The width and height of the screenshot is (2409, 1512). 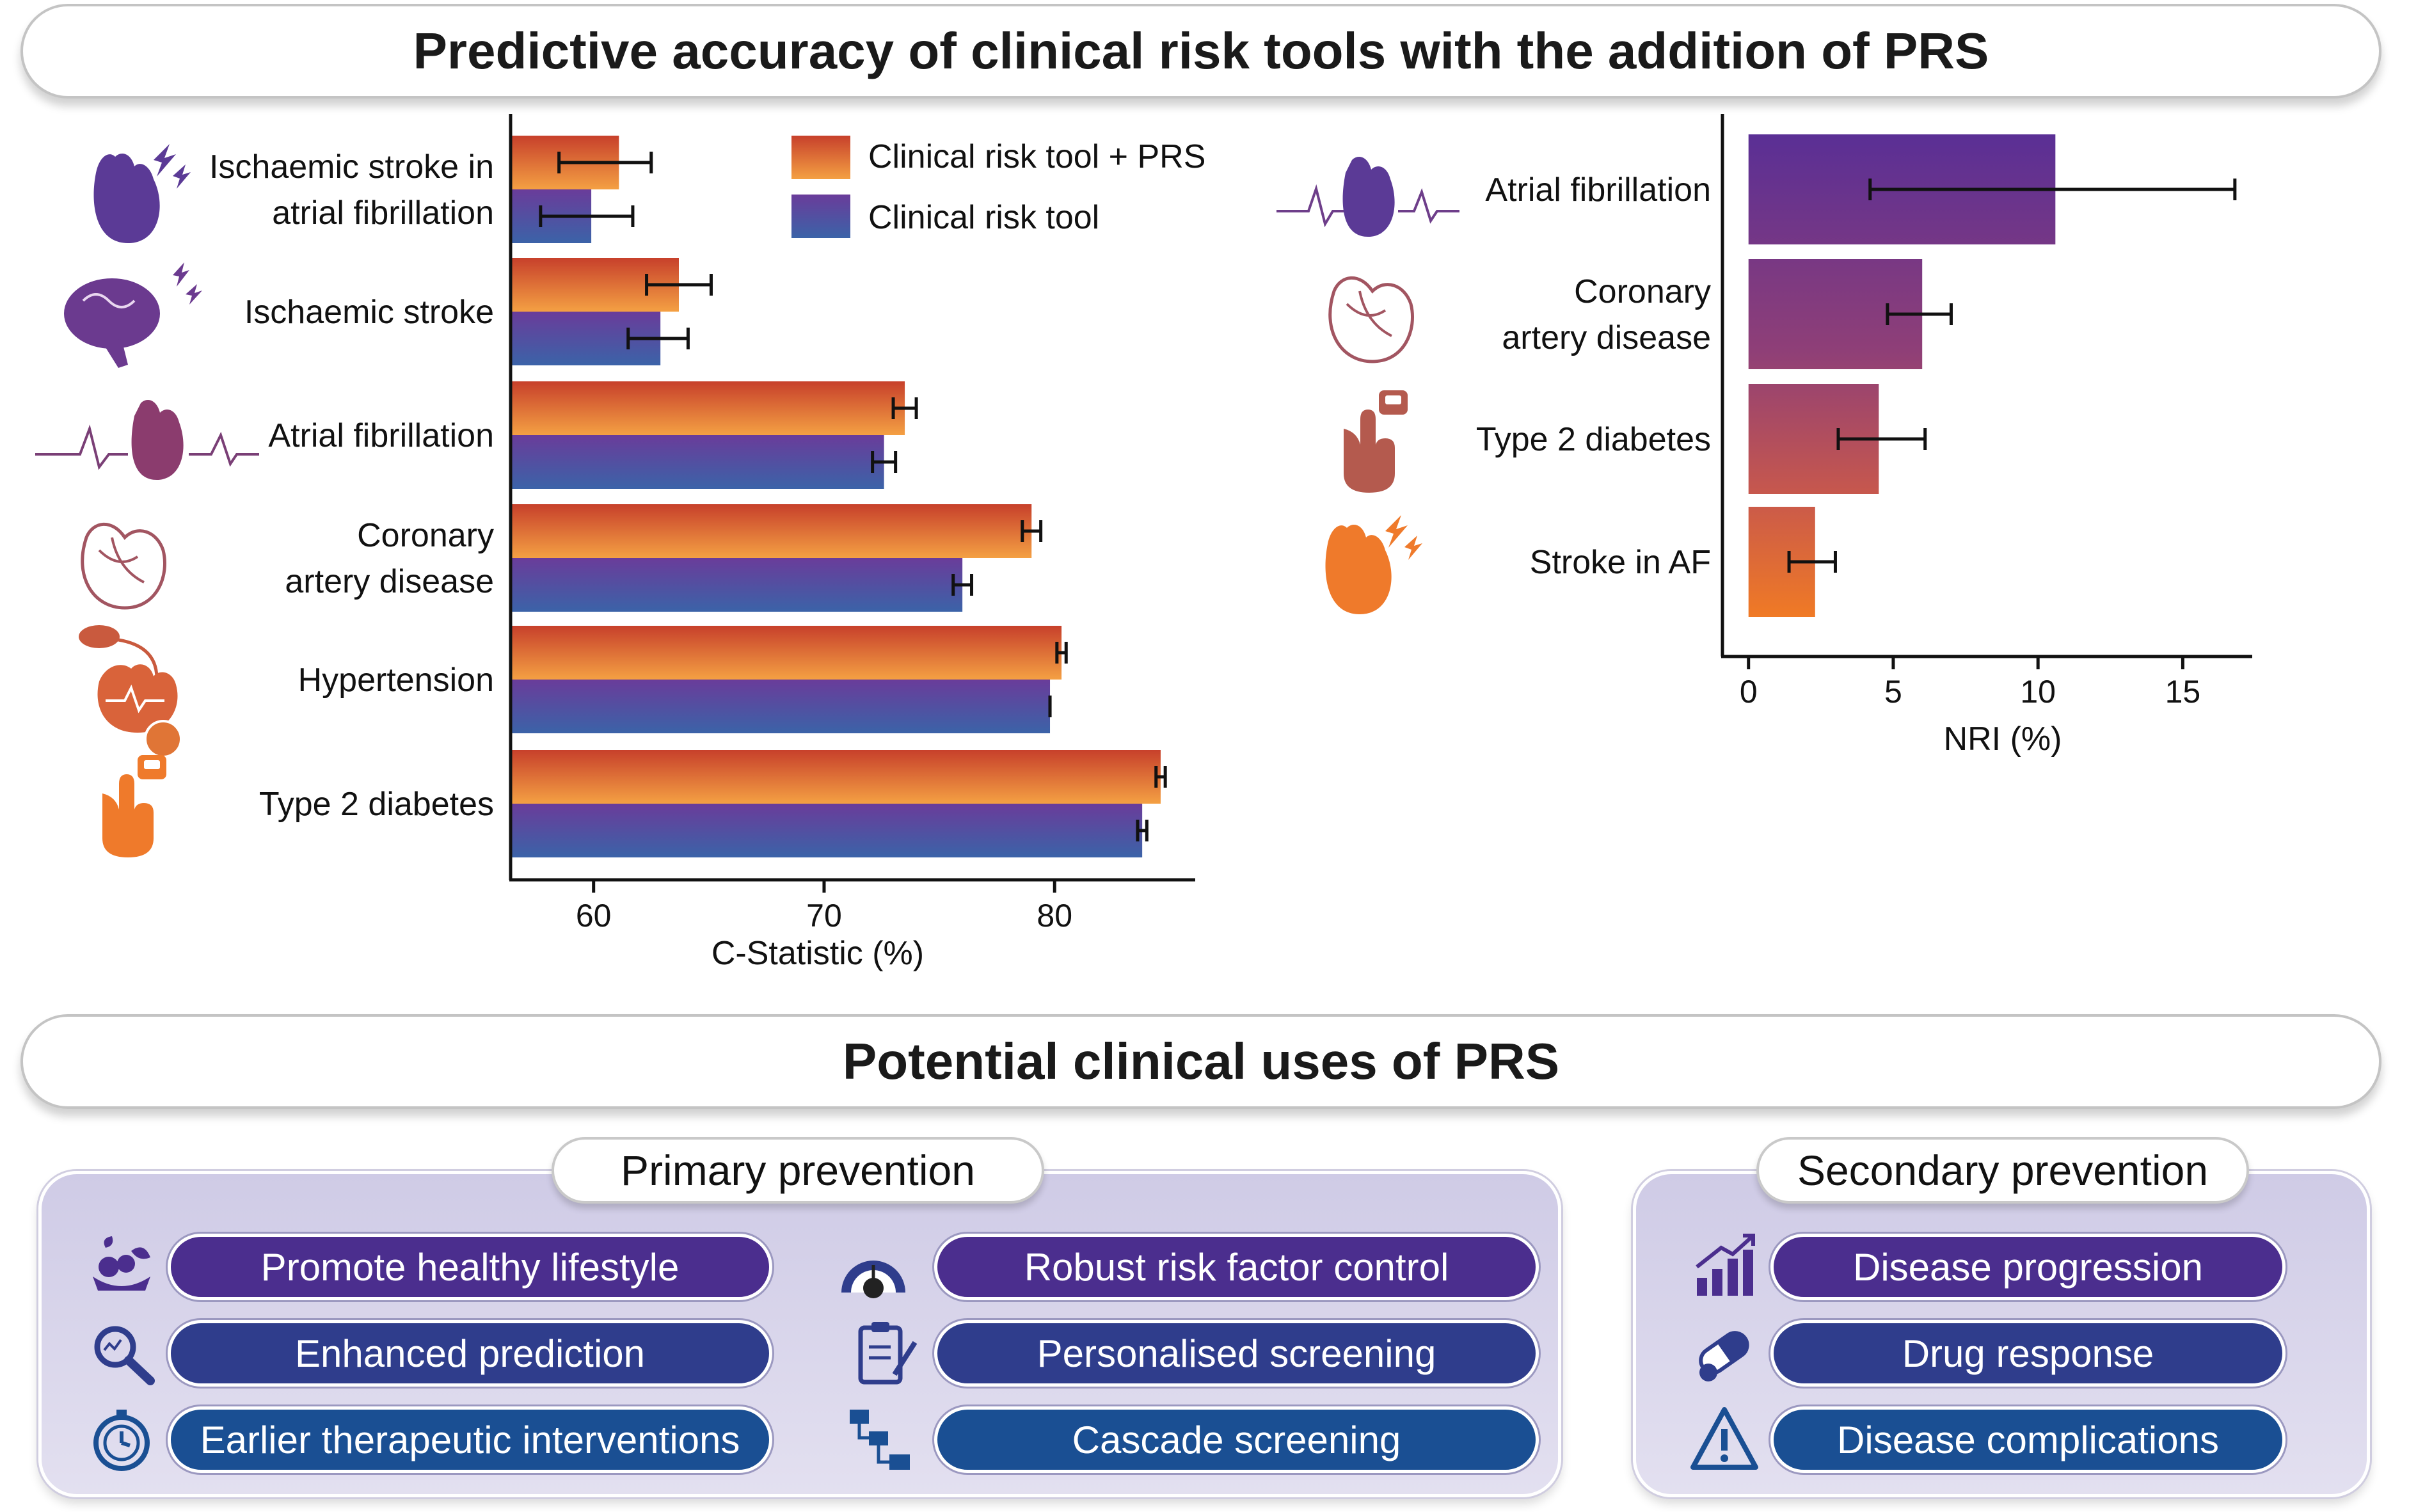 What do you see at coordinates (1598, 190) in the screenshot?
I see `nri-category-label: Atrial fibrillation` at bounding box center [1598, 190].